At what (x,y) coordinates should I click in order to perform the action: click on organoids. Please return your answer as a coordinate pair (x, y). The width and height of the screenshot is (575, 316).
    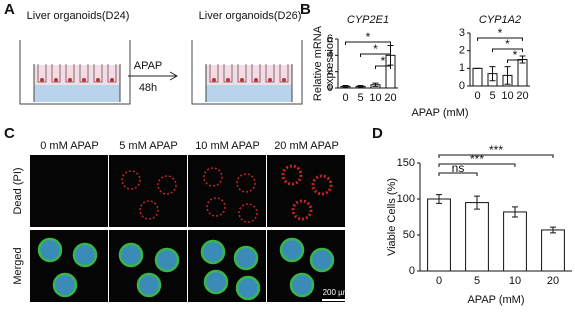
    Looking at the image, I should click on (163, 73).